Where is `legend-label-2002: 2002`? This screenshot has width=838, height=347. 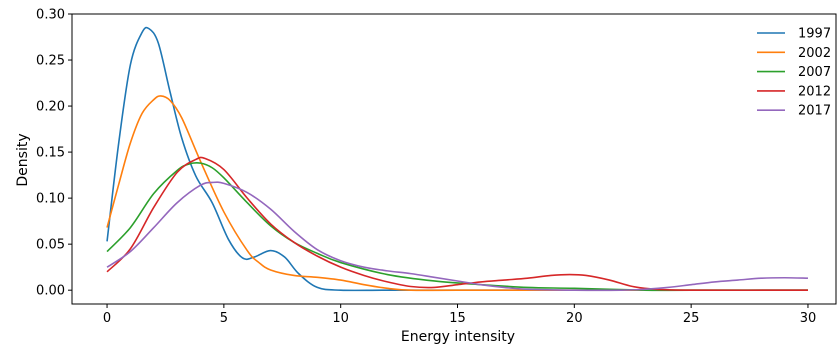
legend-label-2002: 2002 is located at coordinates (814, 53).